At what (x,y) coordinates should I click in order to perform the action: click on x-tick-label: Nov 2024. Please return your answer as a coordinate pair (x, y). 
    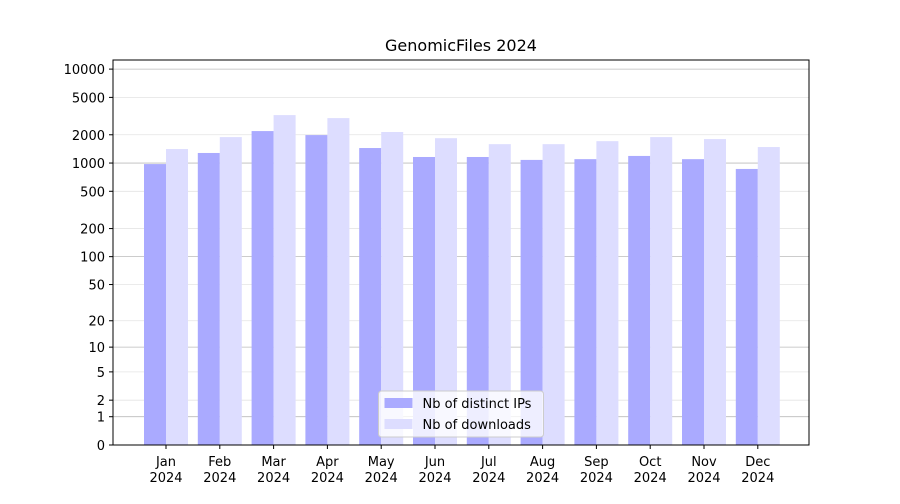
    Looking at the image, I should click on (703, 470).